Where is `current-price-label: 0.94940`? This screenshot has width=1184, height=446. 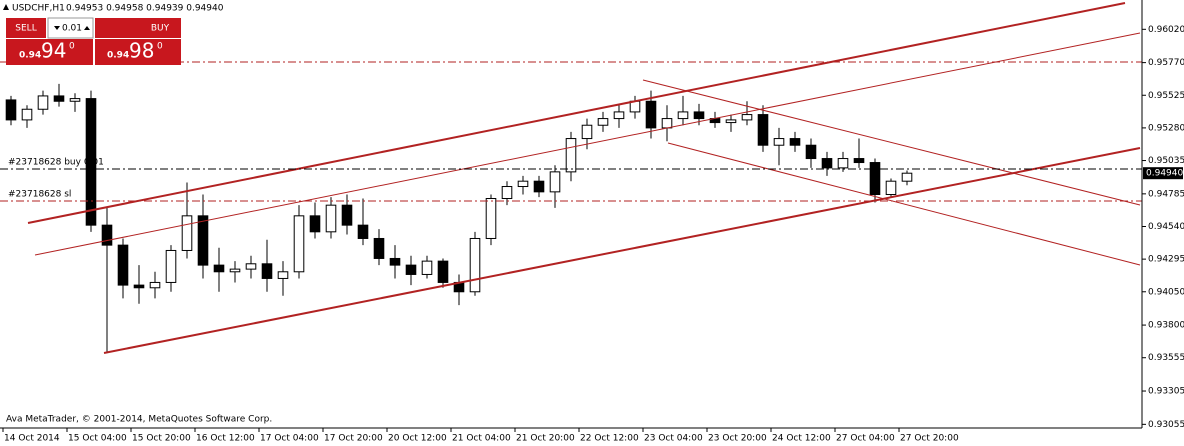
current-price-label: 0.94940 is located at coordinates (1164, 174).